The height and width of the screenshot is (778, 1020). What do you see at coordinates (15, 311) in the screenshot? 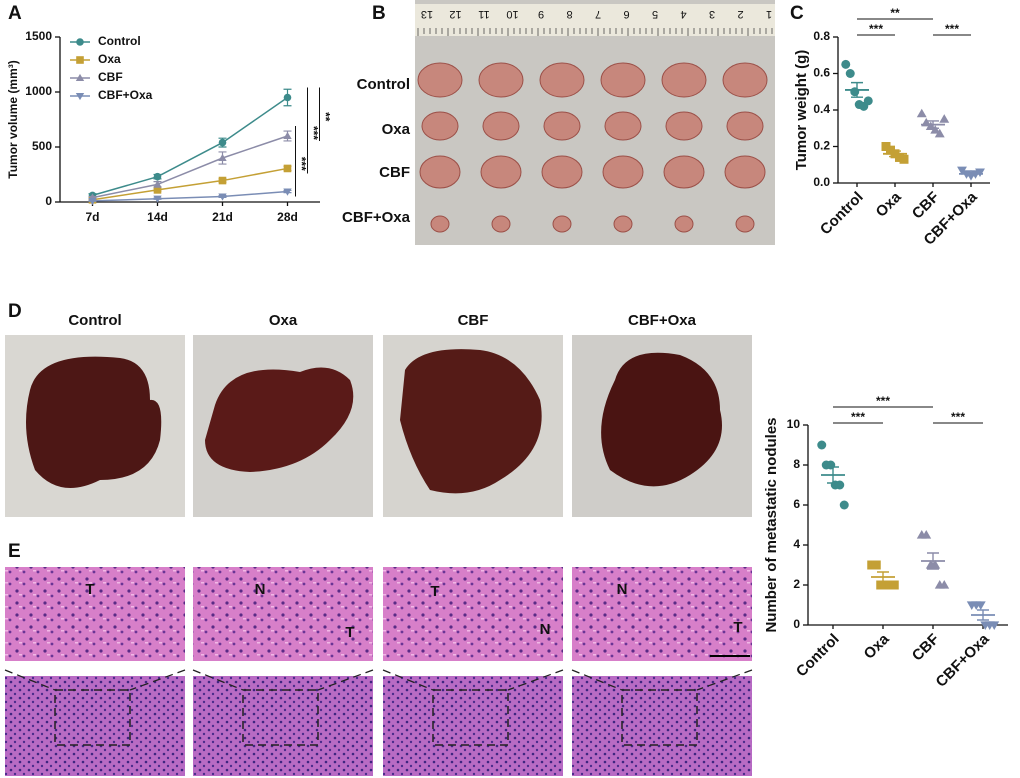
I see `panel-label: D` at bounding box center [15, 311].